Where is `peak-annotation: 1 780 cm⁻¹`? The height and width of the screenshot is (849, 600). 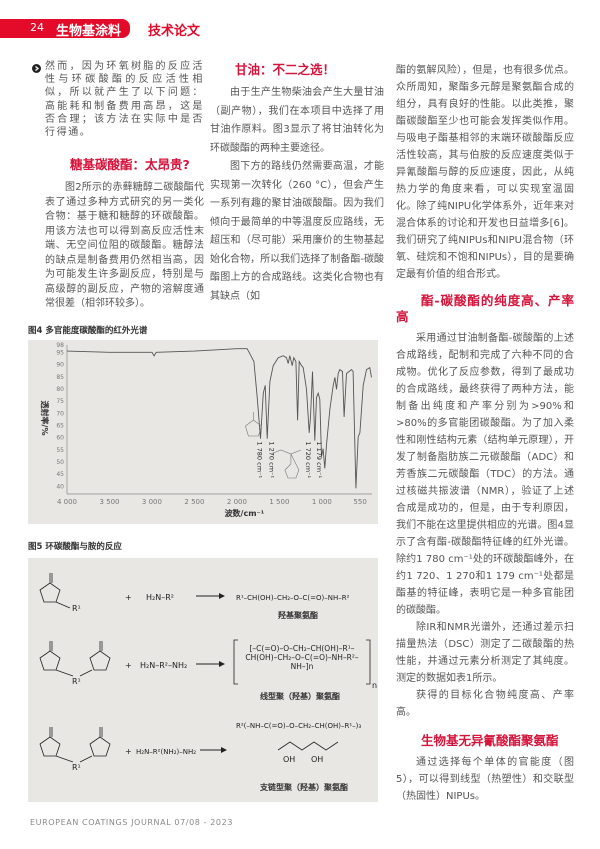 peak-annotation: 1 780 cm⁻¹ is located at coordinates (260, 459).